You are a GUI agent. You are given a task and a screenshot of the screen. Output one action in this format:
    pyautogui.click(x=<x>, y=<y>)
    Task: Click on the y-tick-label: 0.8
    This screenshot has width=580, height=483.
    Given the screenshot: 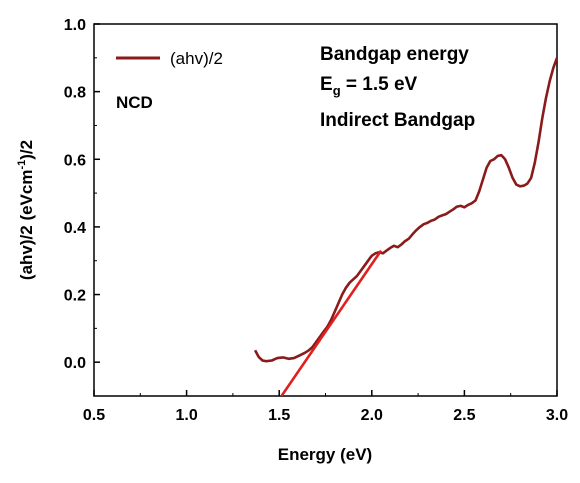 What is the action you would take?
    pyautogui.click(x=75, y=93)
    